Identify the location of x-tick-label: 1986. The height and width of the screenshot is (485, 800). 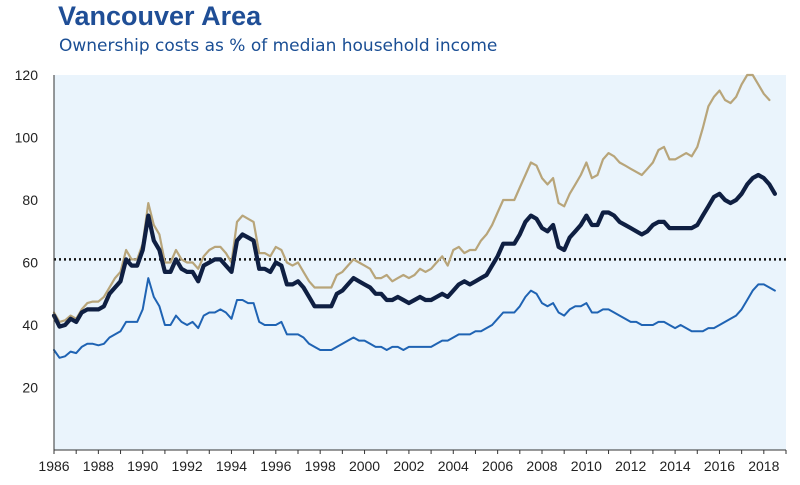
(53, 466).